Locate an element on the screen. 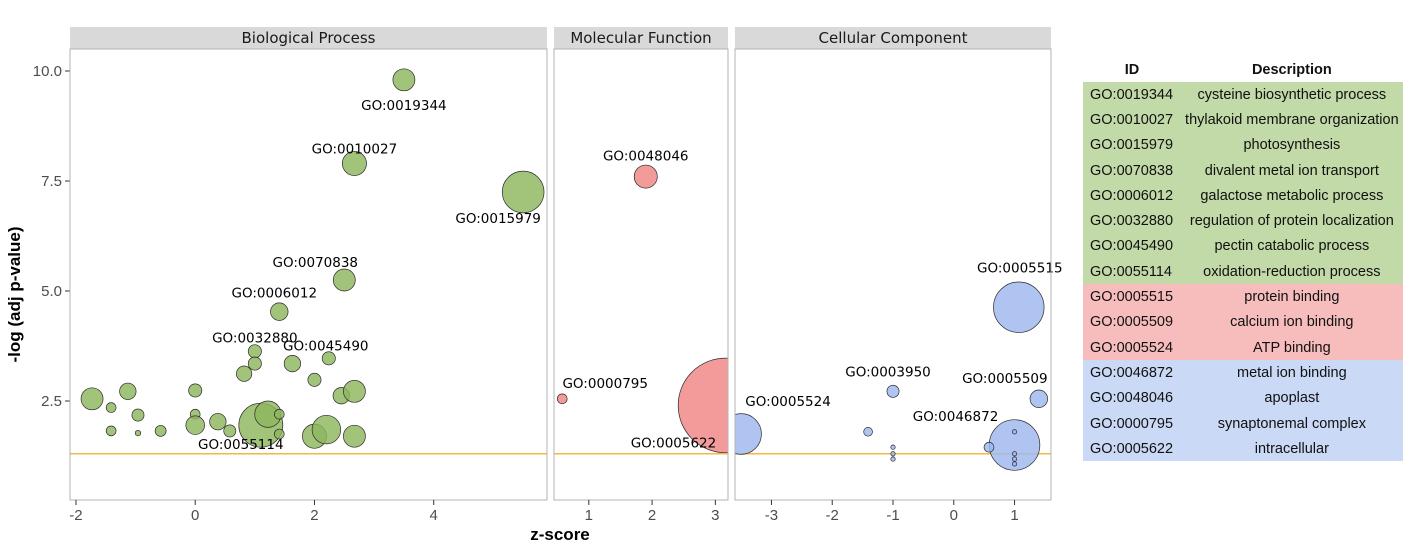 The height and width of the screenshot is (548, 1419). x-tick-label: 2 is located at coordinates (314, 515).